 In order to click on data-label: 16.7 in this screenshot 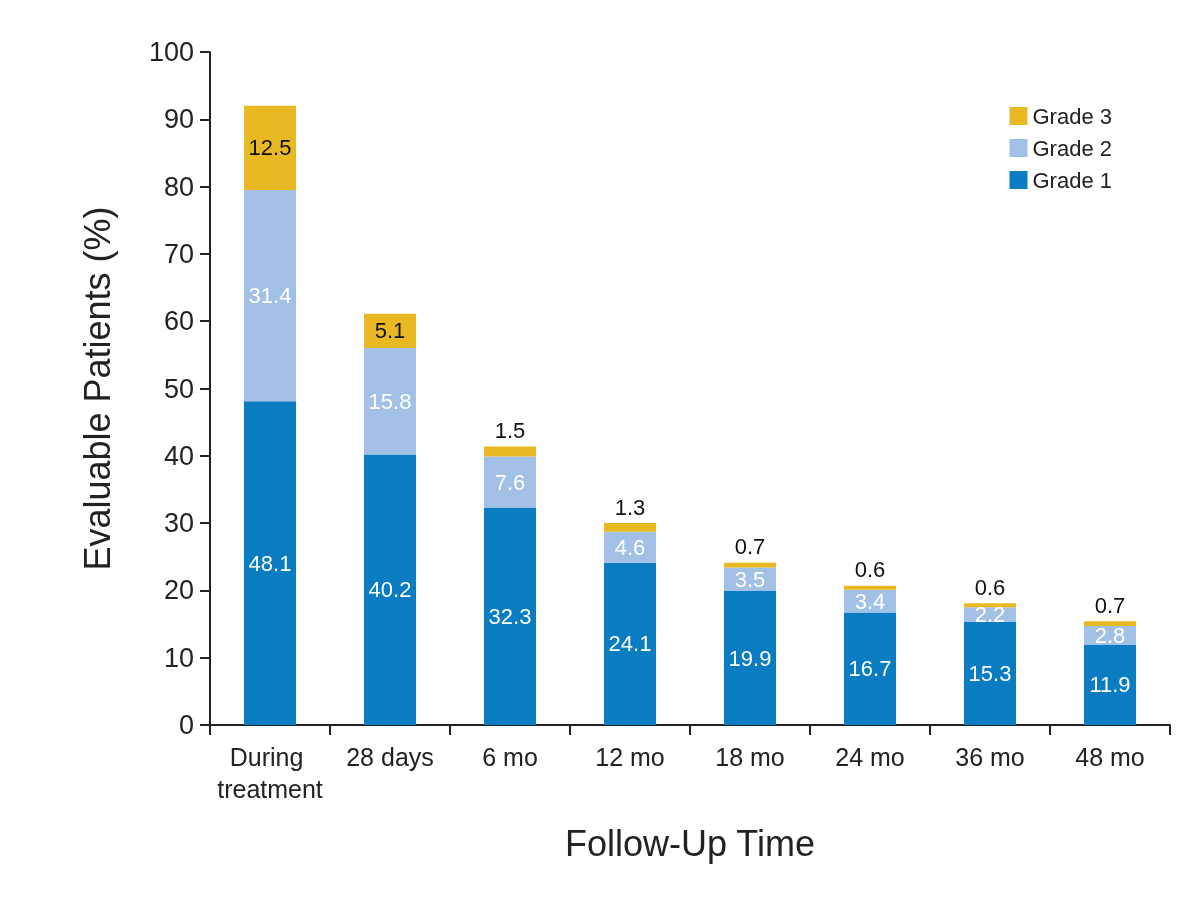, I will do `click(870, 669)`.